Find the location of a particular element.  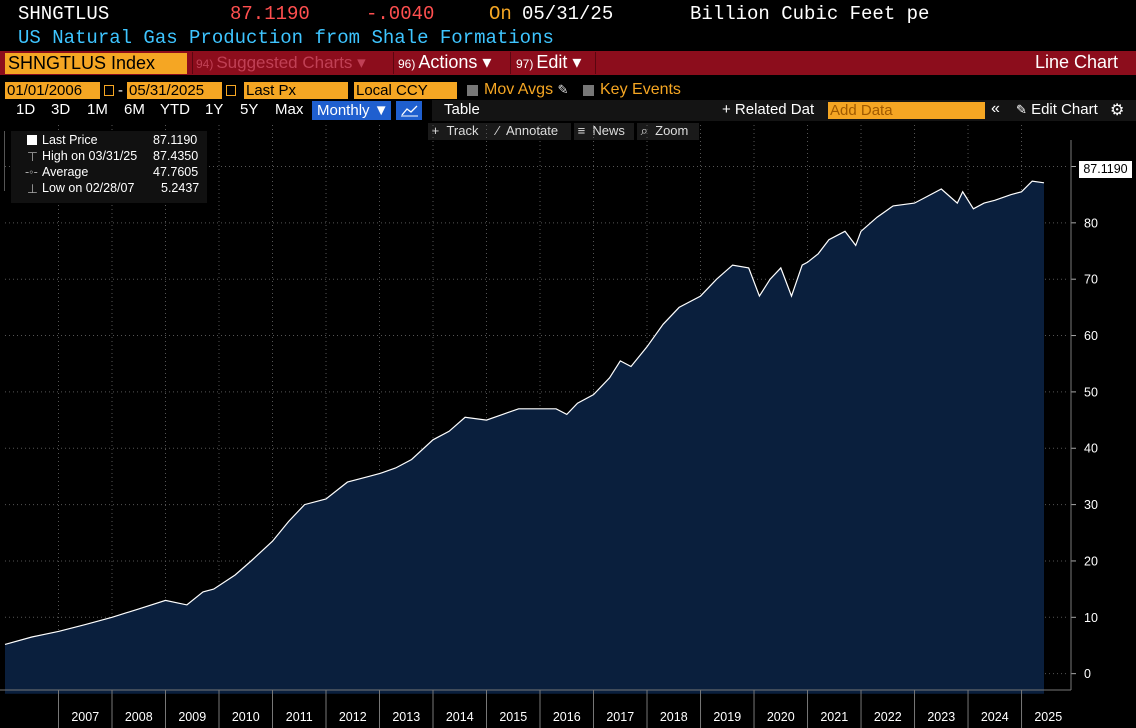

y-tick-label: 10 is located at coordinates (1091, 618).